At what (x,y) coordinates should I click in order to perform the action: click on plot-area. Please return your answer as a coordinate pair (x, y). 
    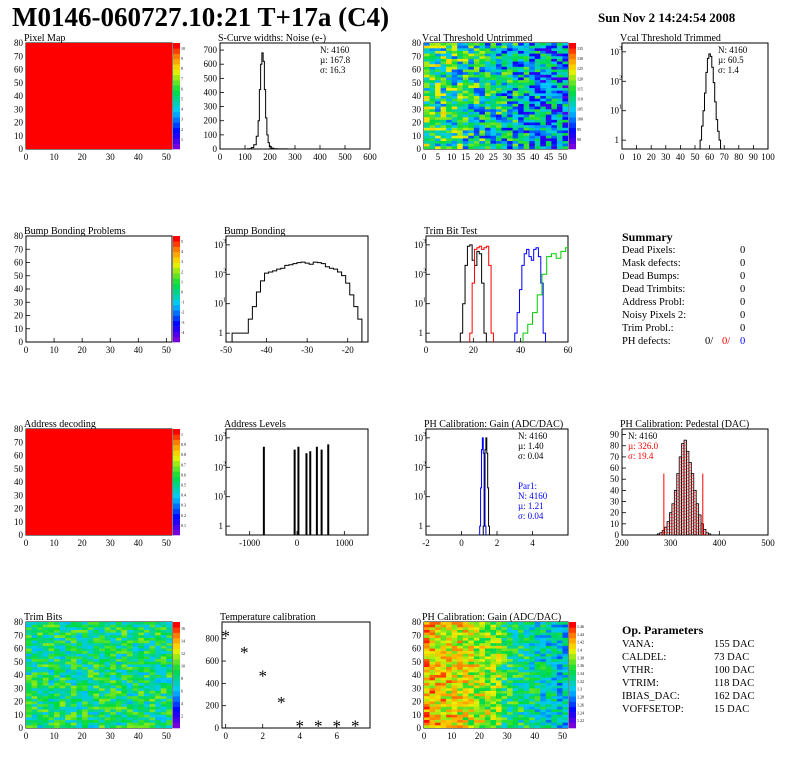
    Looking at the image, I should click on (684, 487).